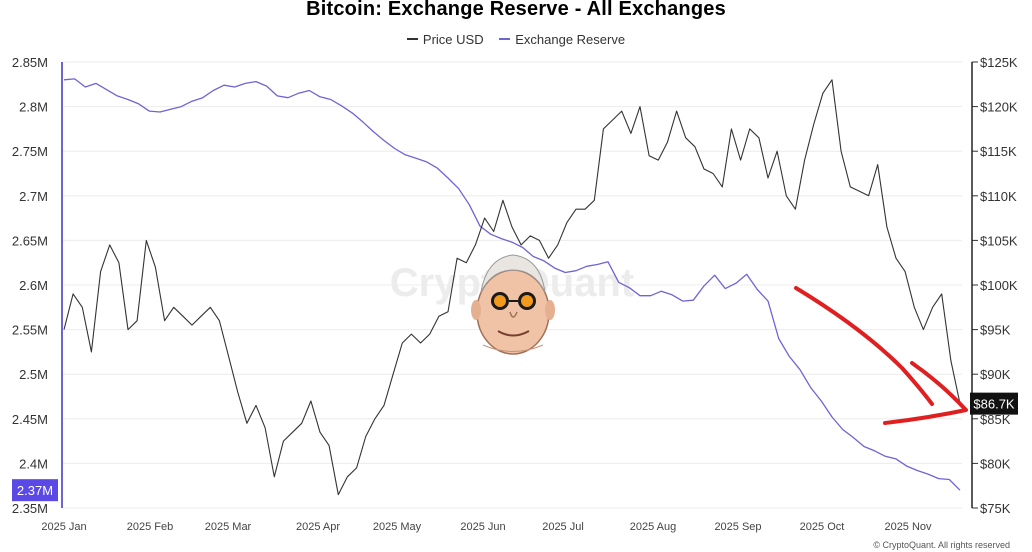 The image size is (1032, 552). I want to click on x-tick-label: 2025 Feb, so click(150, 527).